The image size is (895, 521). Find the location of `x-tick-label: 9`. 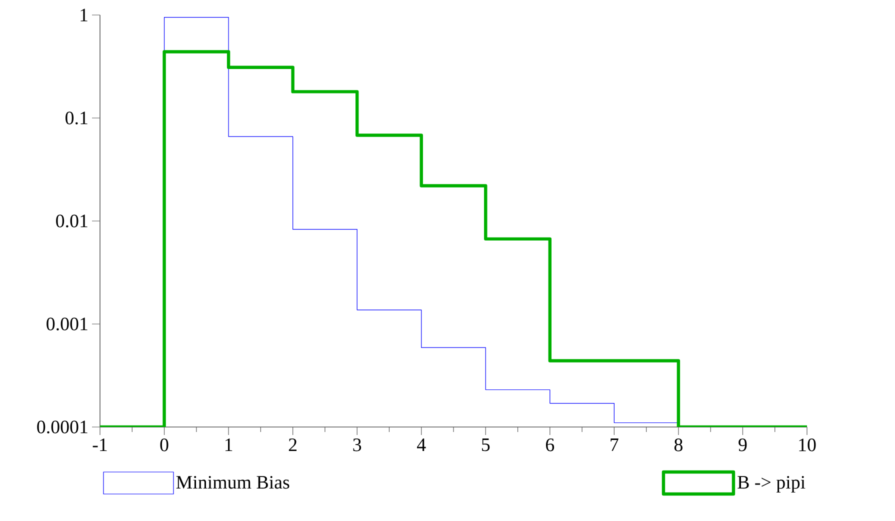

x-tick-label: 9 is located at coordinates (742, 445).